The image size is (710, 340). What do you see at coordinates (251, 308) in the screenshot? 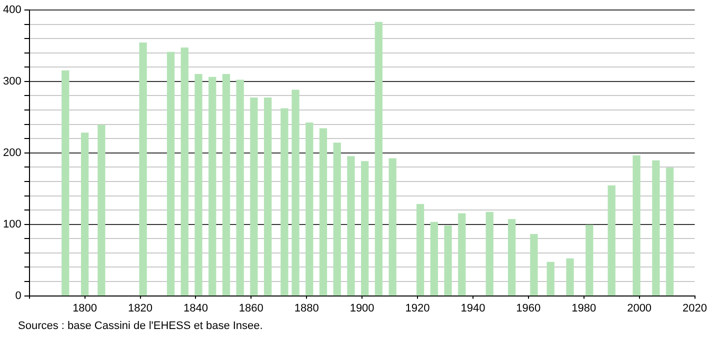
I see `x-tick-label: 1860` at bounding box center [251, 308].